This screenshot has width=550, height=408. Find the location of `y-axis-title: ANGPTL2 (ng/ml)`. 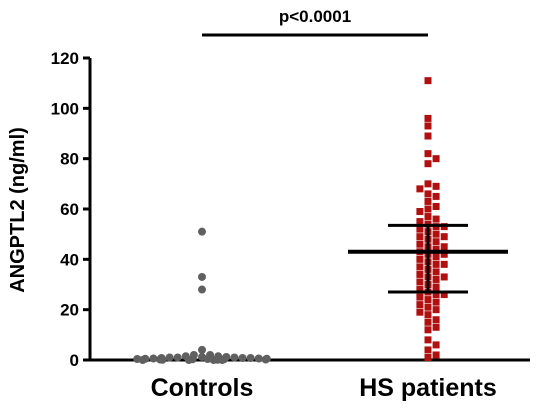

y-axis-title: ANGPTL2 (ng/ml) is located at coordinates (18, 210).